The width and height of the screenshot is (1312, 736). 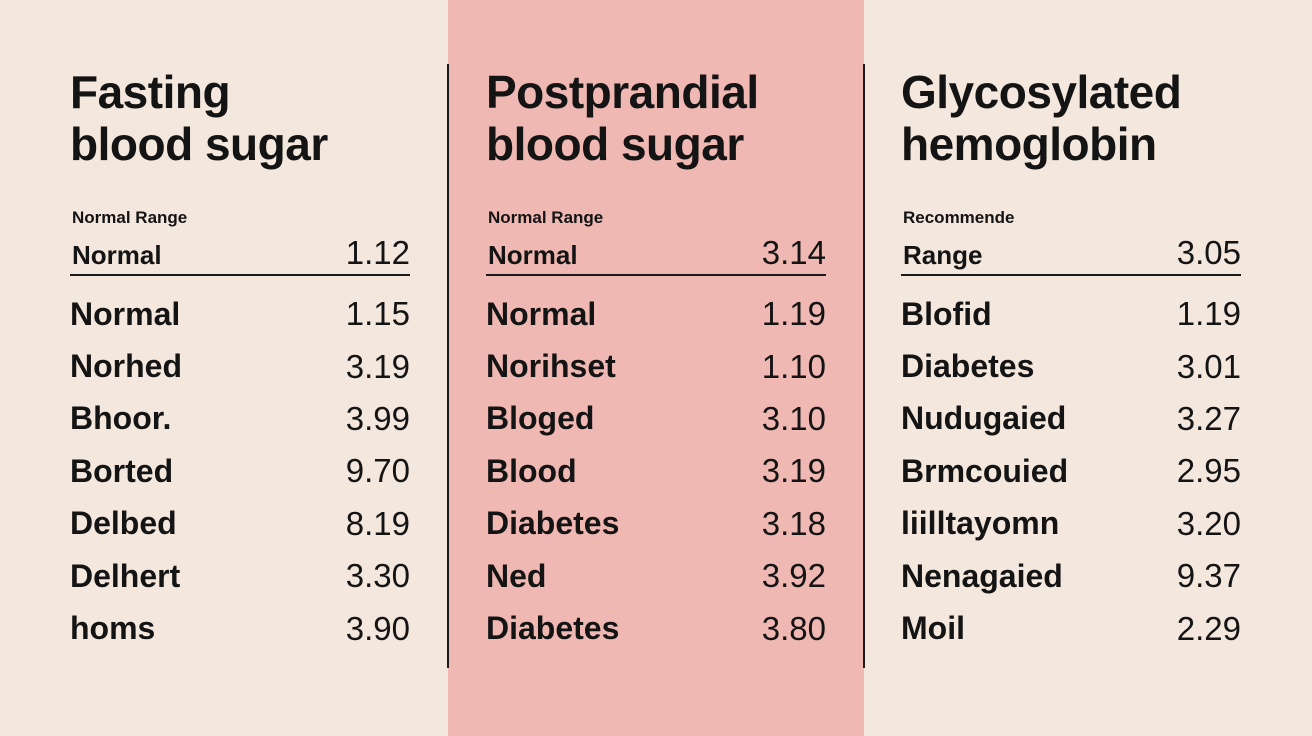 What do you see at coordinates (377, 418) in the screenshot?
I see `item-value: 3.99` at bounding box center [377, 418].